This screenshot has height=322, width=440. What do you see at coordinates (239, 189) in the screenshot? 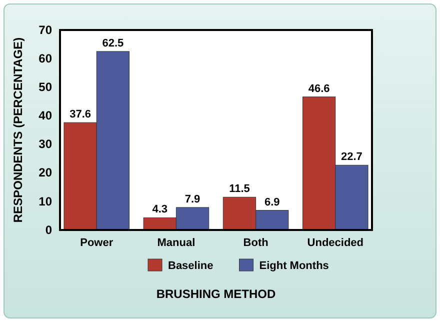
I see `data-label: 11.5` at bounding box center [239, 189].